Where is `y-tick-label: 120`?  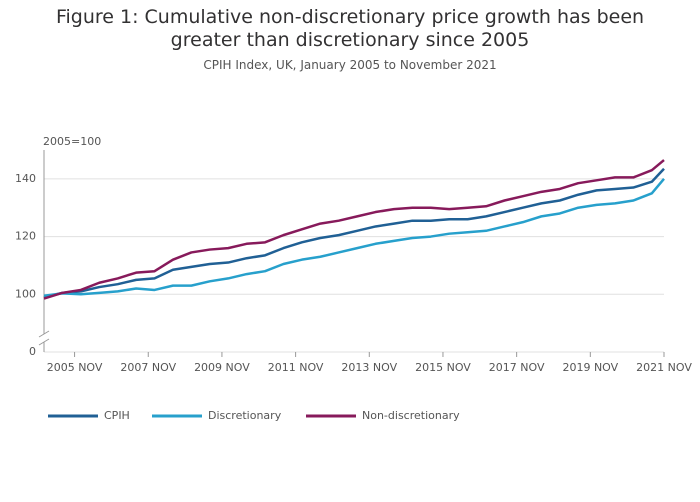 y-tick-label: 120 is located at coordinates (25, 236).